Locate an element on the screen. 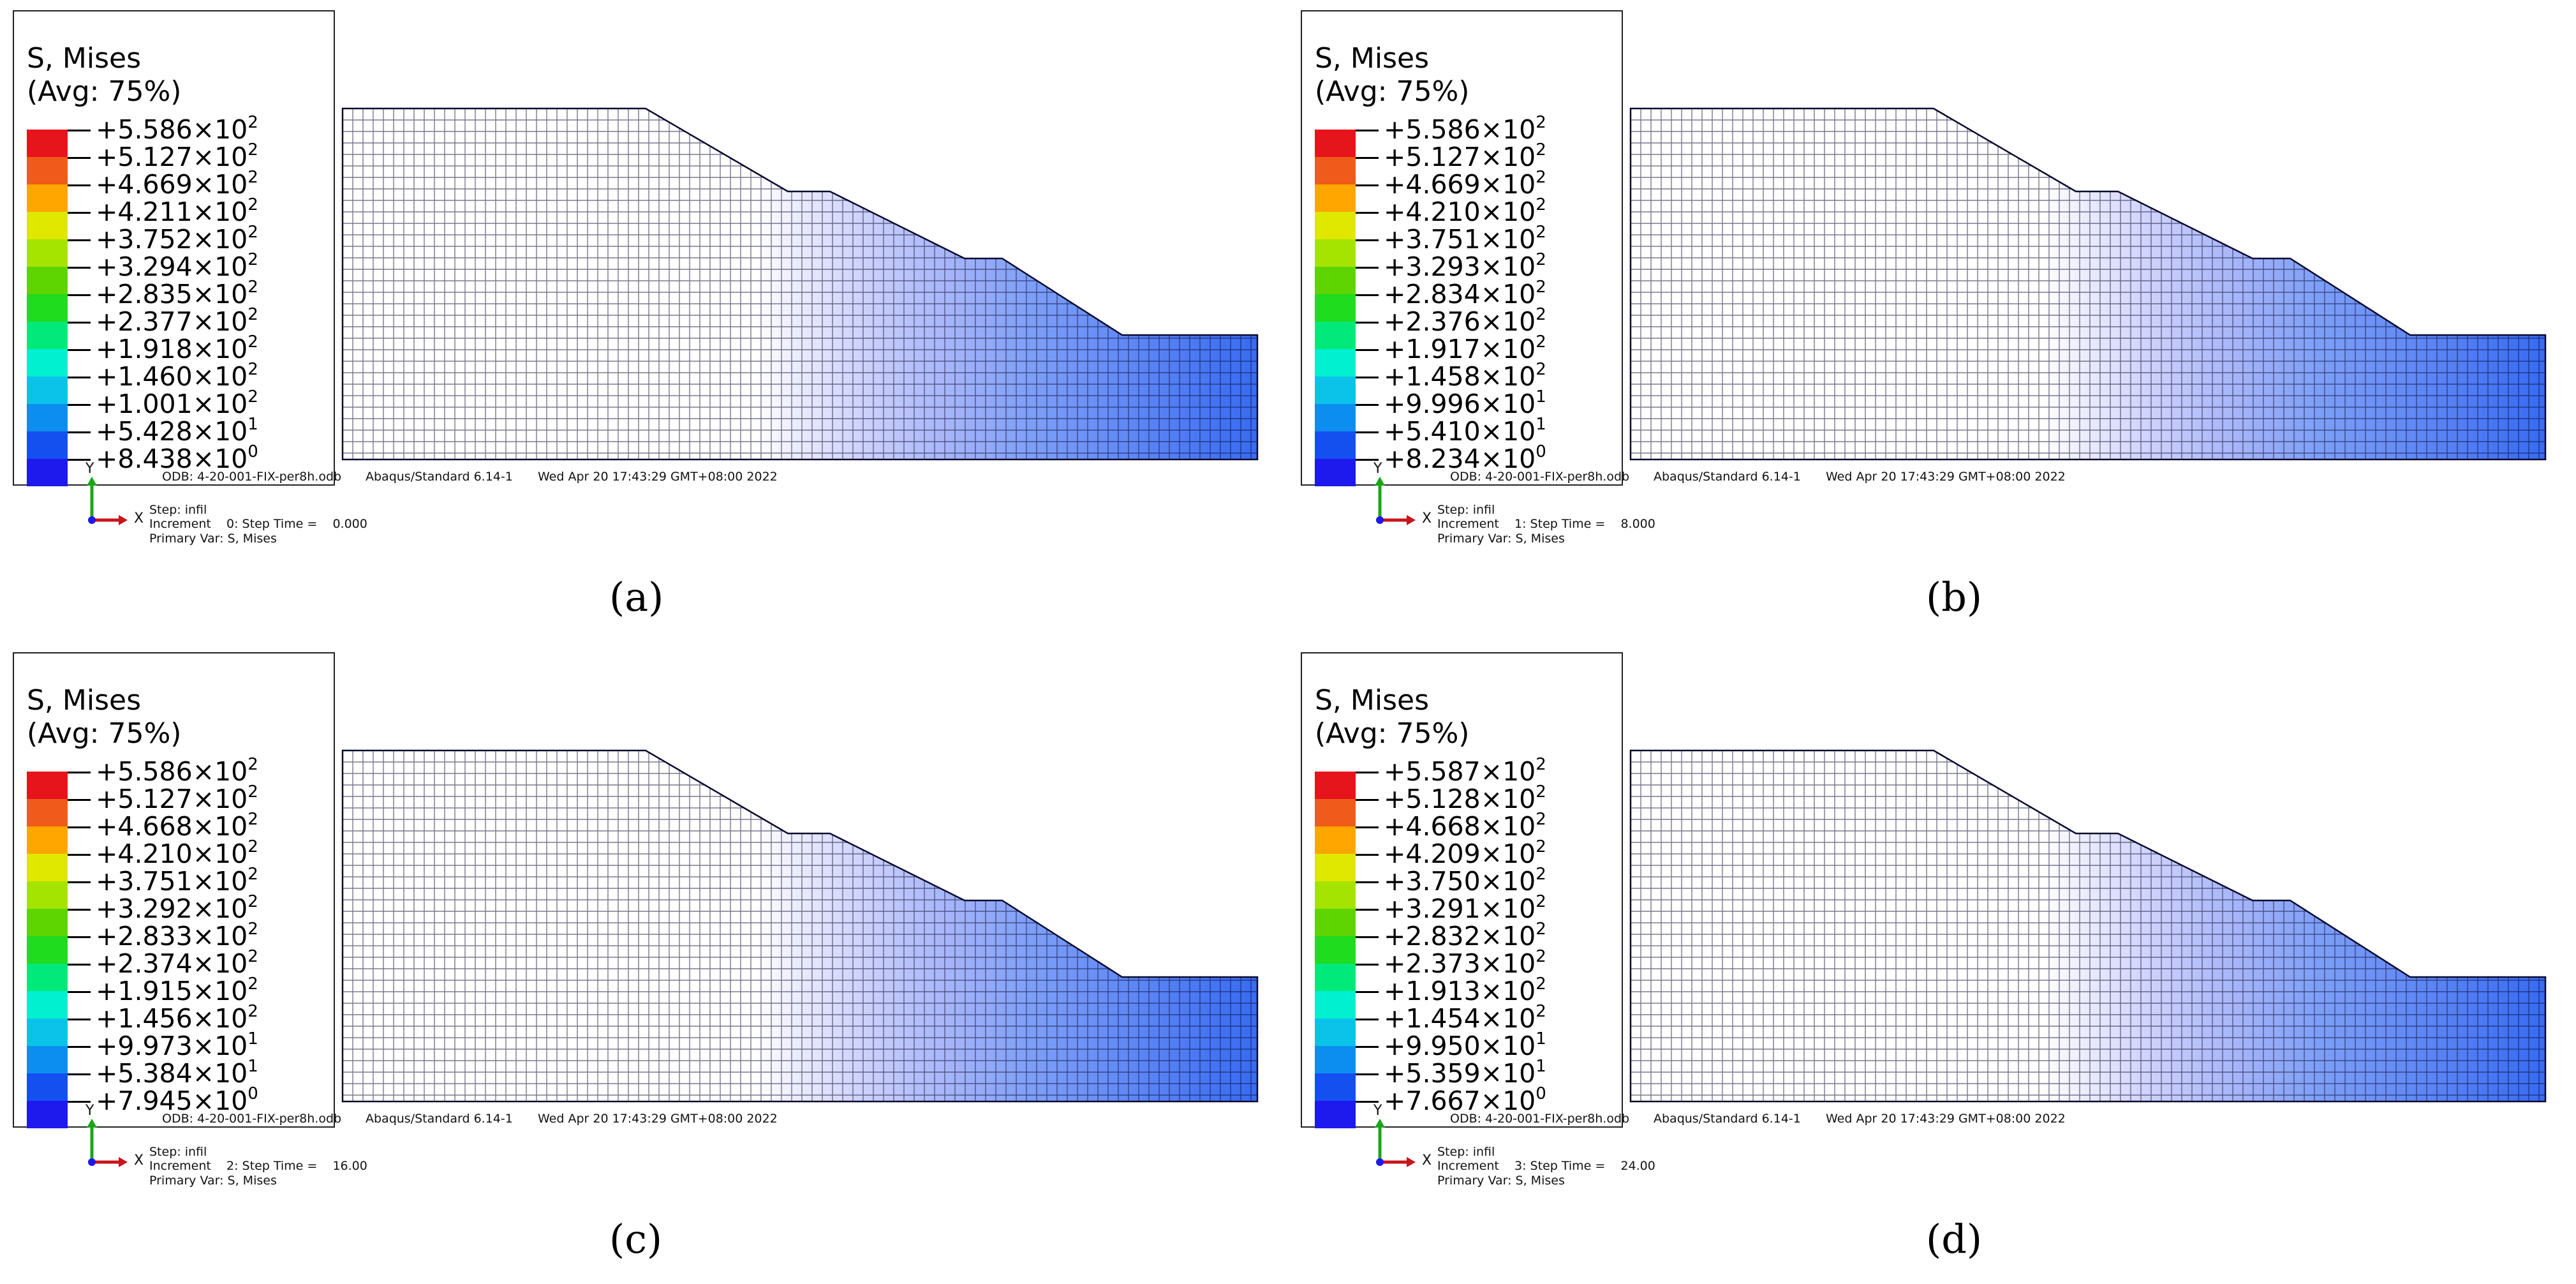 The image size is (2576, 1284). legend-value: +4.210×102 is located at coordinates (177, 854).